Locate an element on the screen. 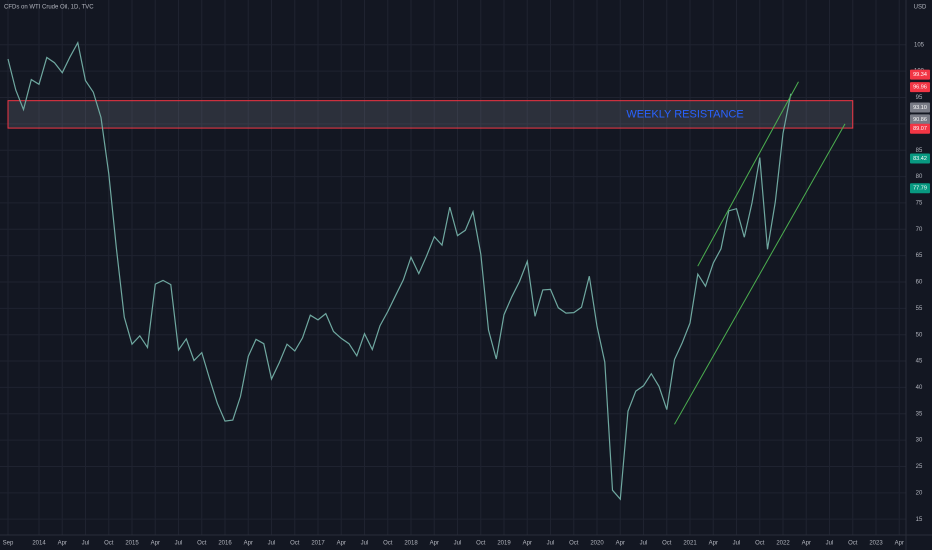 Image resolution: width=932 pixels, height=550 pixels. y-tick-label: 25 is located at coordinates (919, 467).